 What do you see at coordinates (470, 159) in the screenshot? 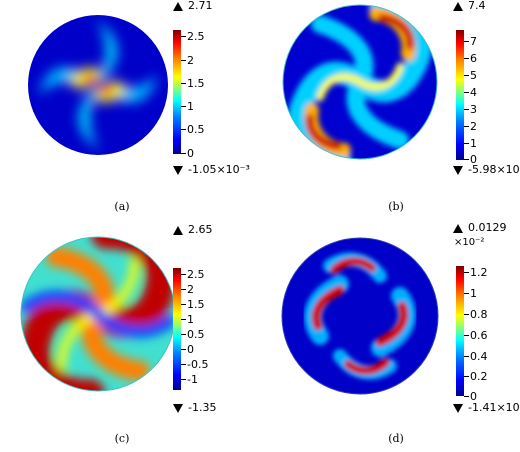
I see `tick-b-7: 0` at bounding box center [470, 159].